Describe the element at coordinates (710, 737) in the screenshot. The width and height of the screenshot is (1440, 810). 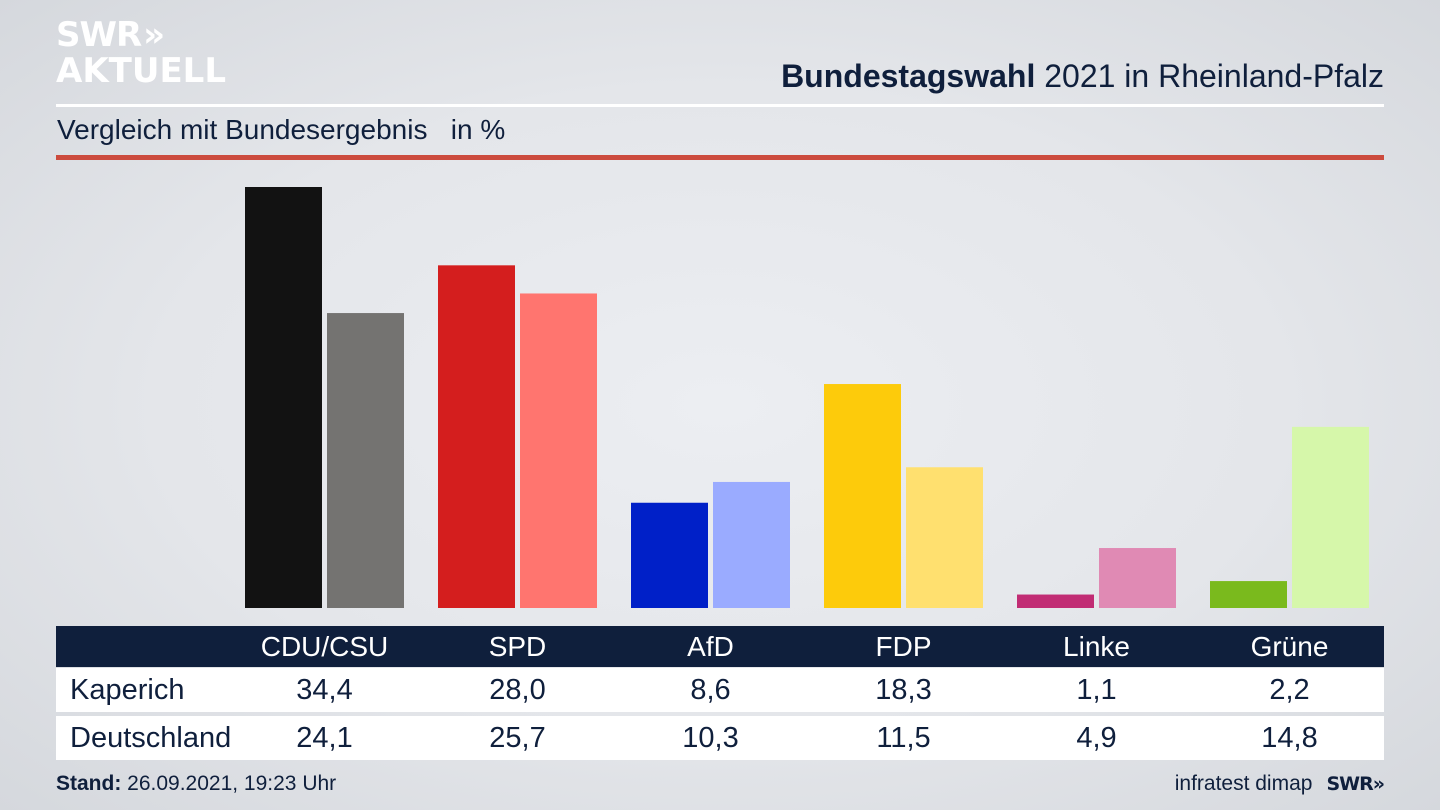
I see `value-label: 10,3` at that location.